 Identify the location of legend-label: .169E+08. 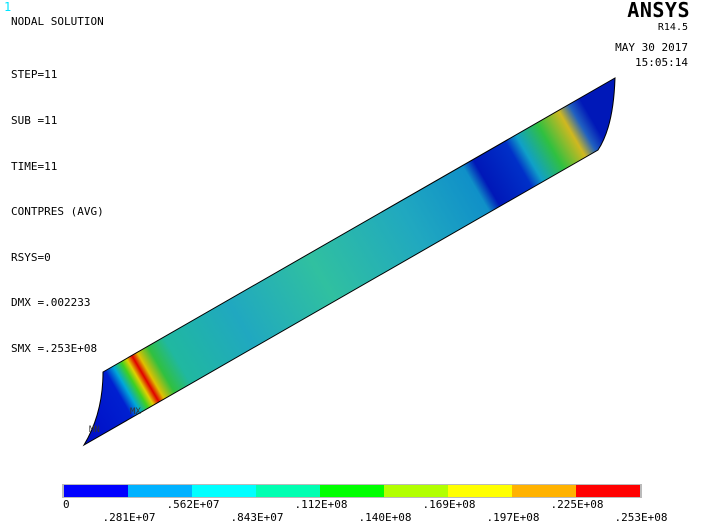
(449, 504).